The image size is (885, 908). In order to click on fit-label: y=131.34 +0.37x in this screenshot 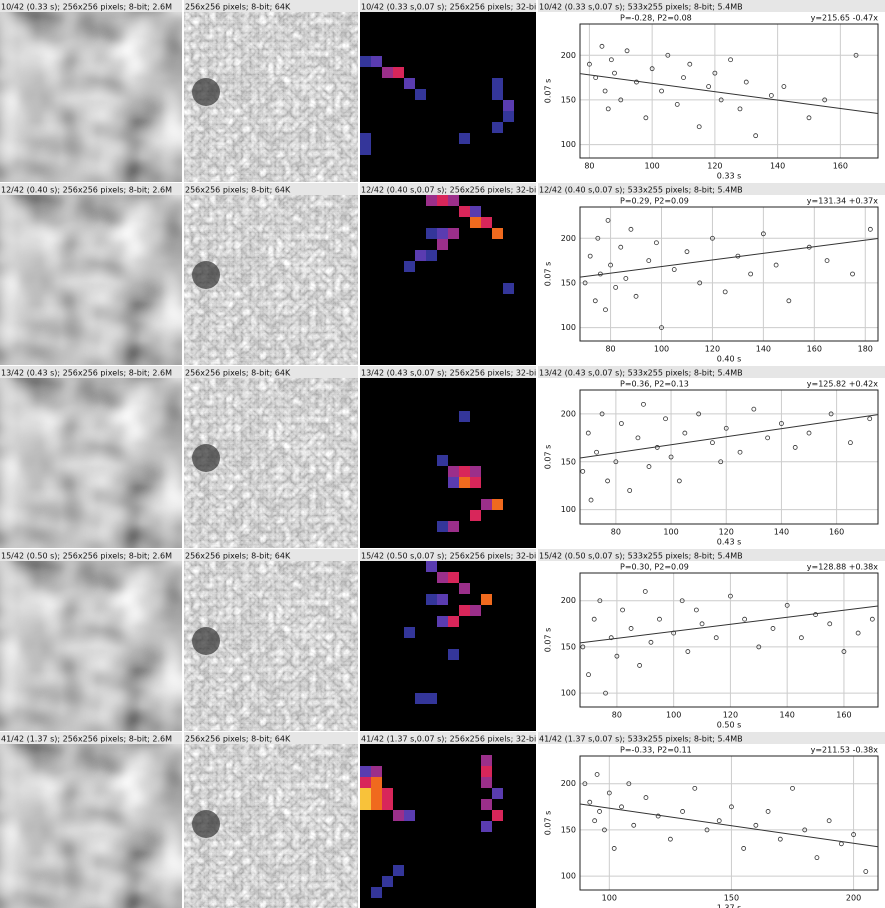, I will do `click(842, 201)`.